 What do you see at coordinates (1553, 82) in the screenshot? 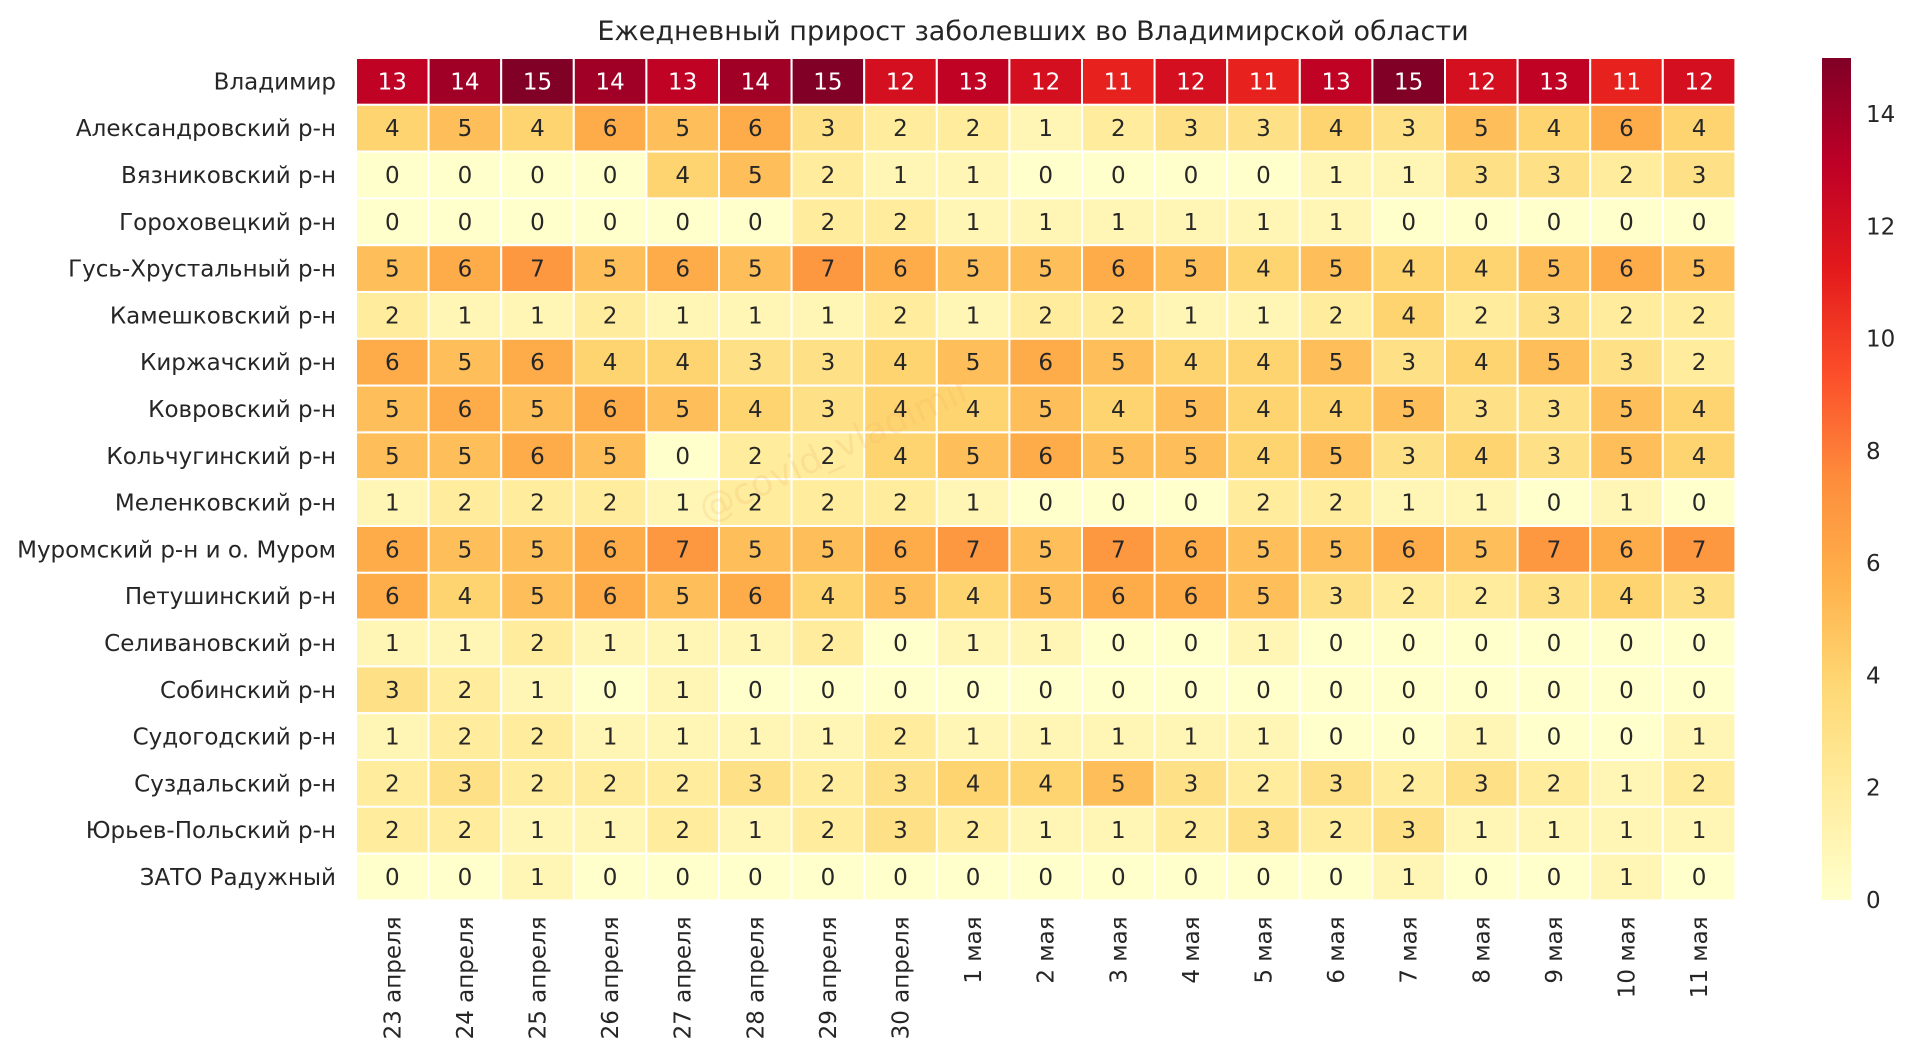
I see `cell-value: 13` at bounding box center [1553, 82].